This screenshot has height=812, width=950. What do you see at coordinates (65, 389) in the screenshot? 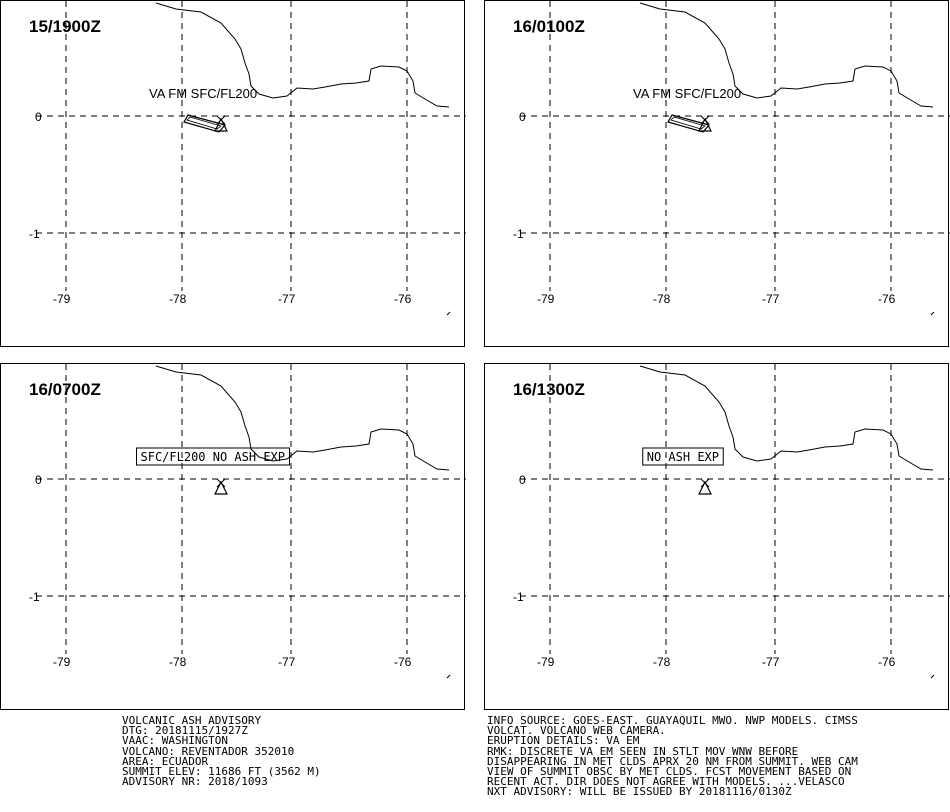
I see `valid-time-label: 16/0700Z` at bounding box center [65, 389].